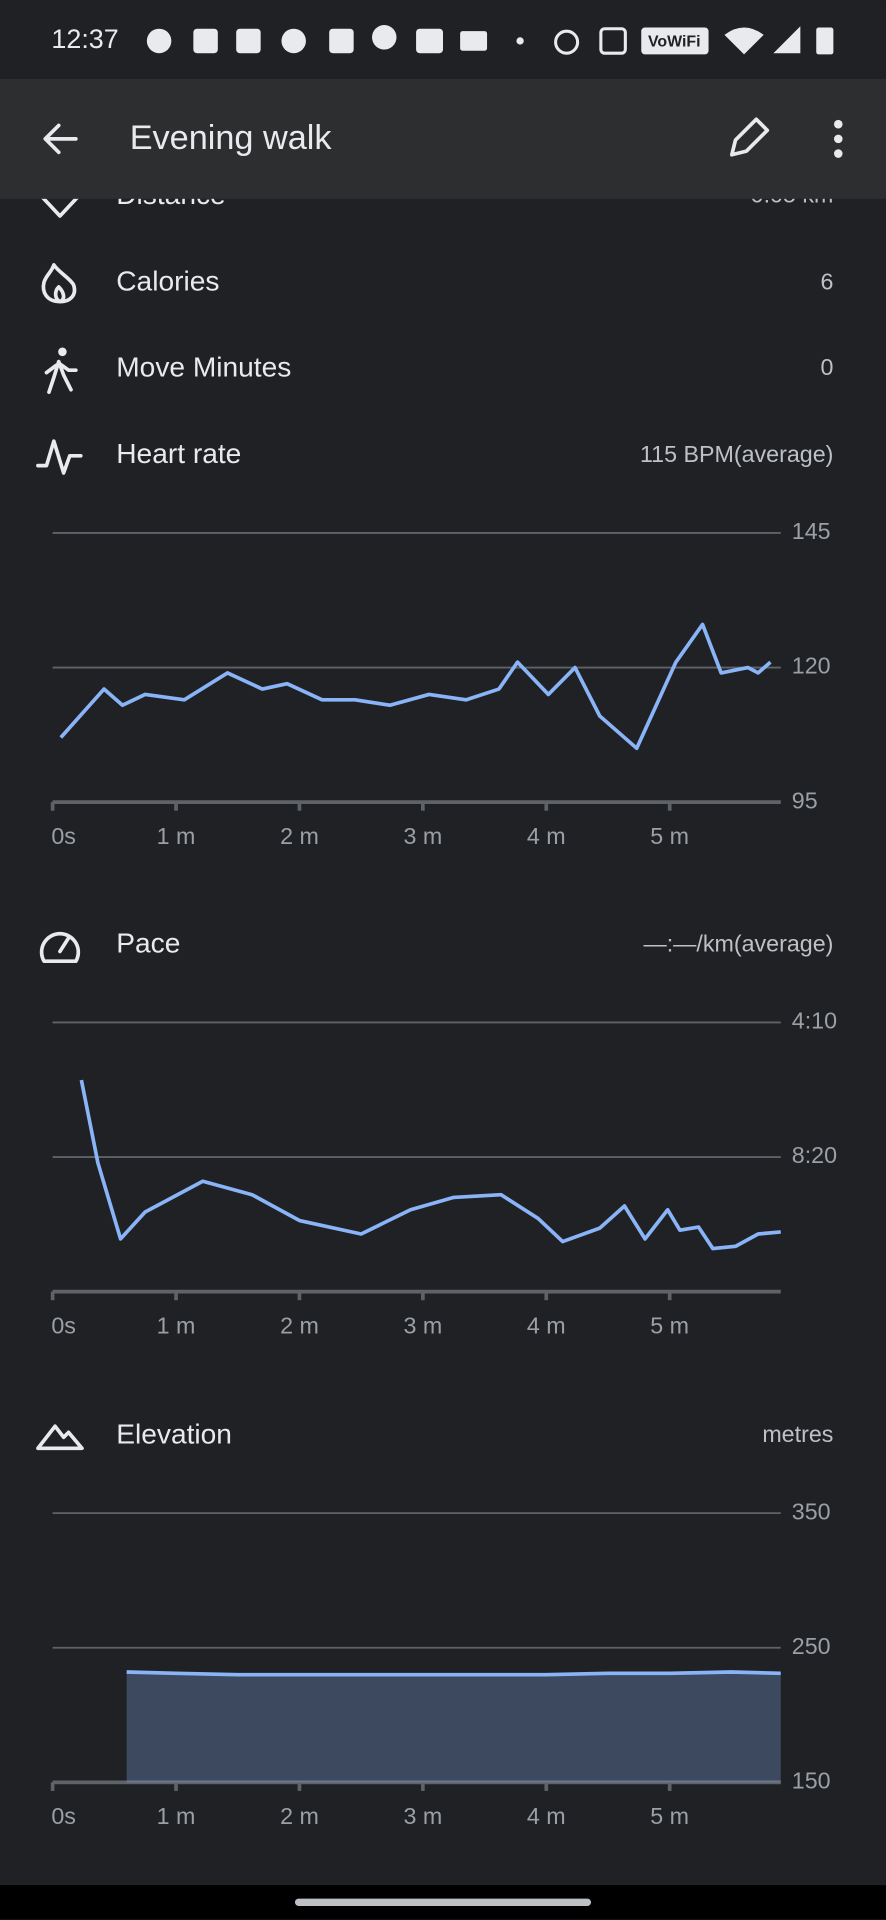  I want to click on chart-subtitle: —:—/km(average), so click(738, 943).